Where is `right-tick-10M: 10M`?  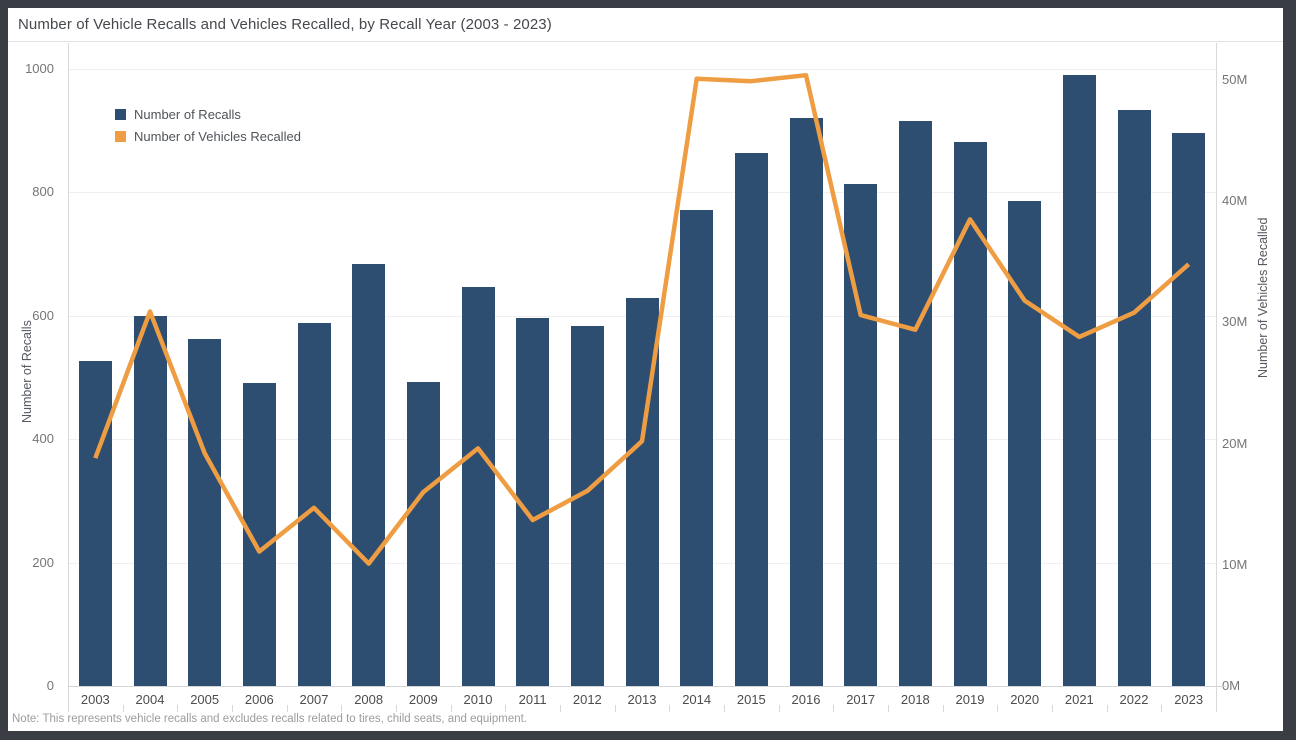 right-tick-10M: 10M is located at coordinates (1235, 564).